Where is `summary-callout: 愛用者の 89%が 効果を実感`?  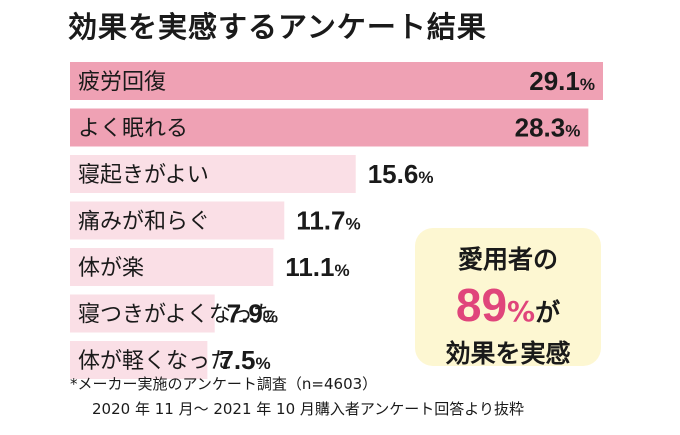 summary-callout: 愛用者の 89%が 効果を実感 is located at coordinates (508, 298).